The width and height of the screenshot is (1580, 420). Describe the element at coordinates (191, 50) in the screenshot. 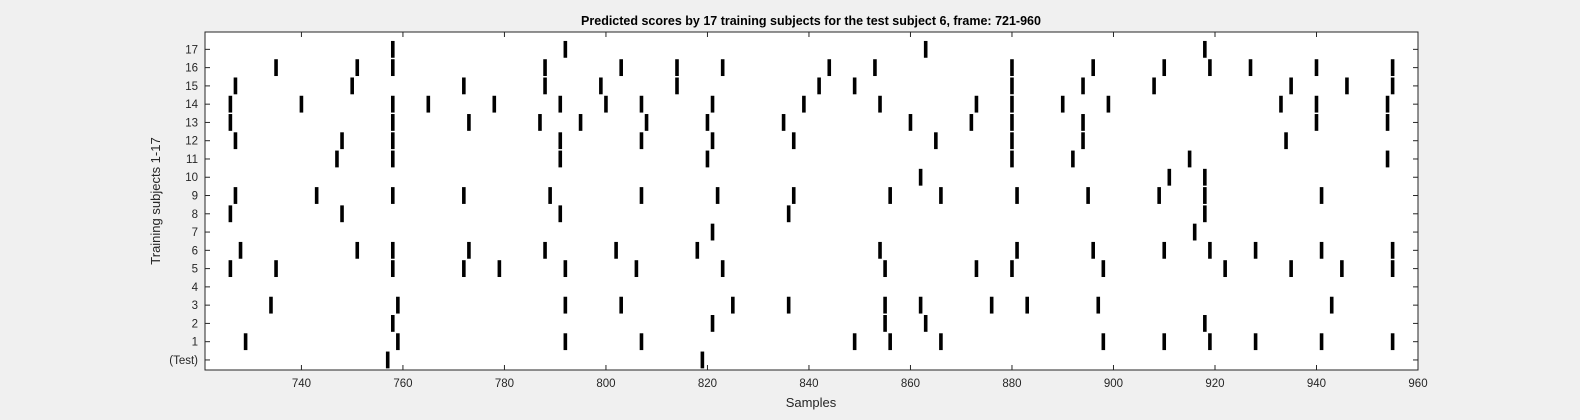

I see `y-tick-label: 17` at that location.